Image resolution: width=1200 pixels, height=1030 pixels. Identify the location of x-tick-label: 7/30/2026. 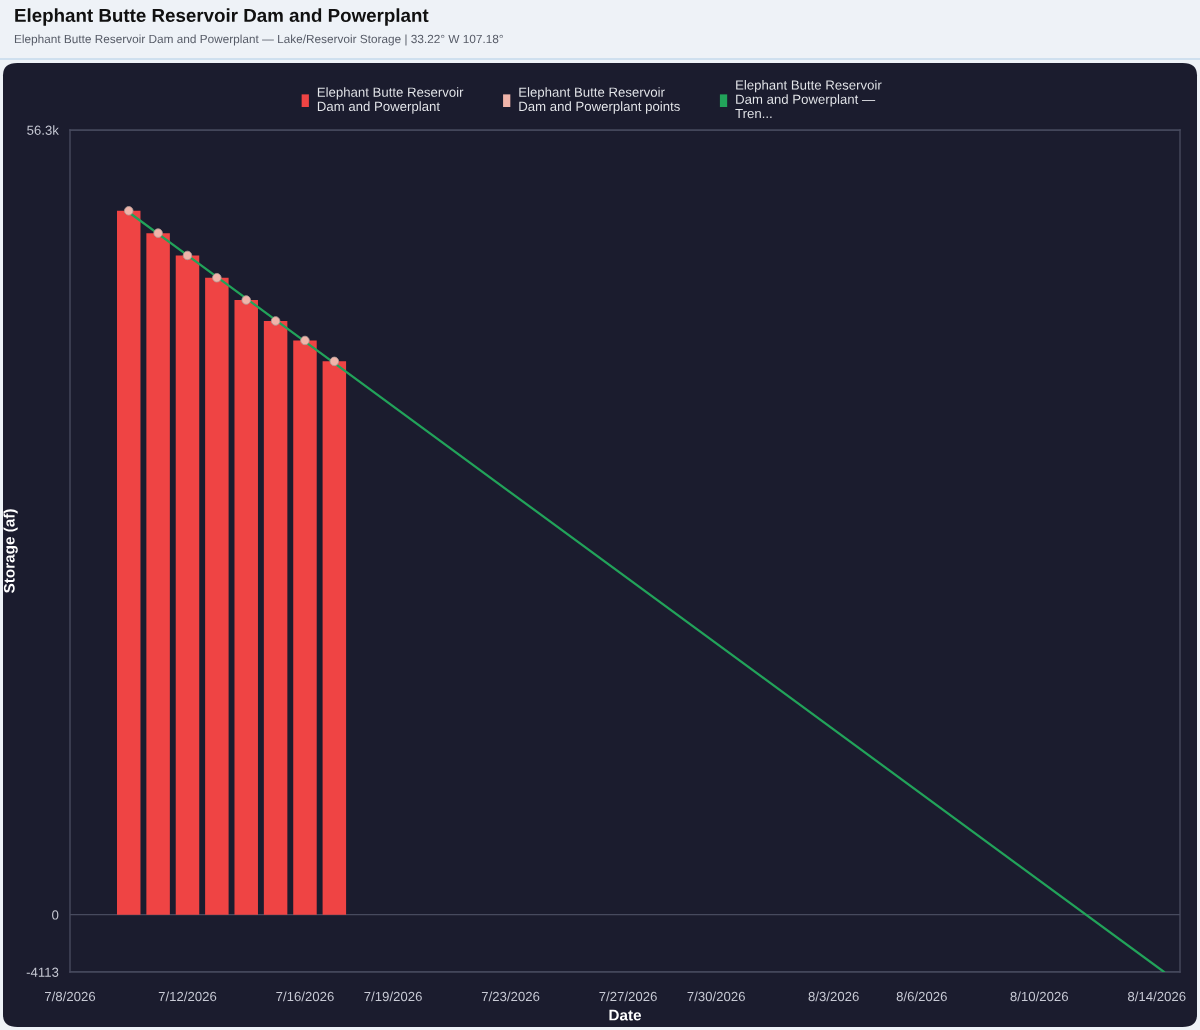
(716, 996).